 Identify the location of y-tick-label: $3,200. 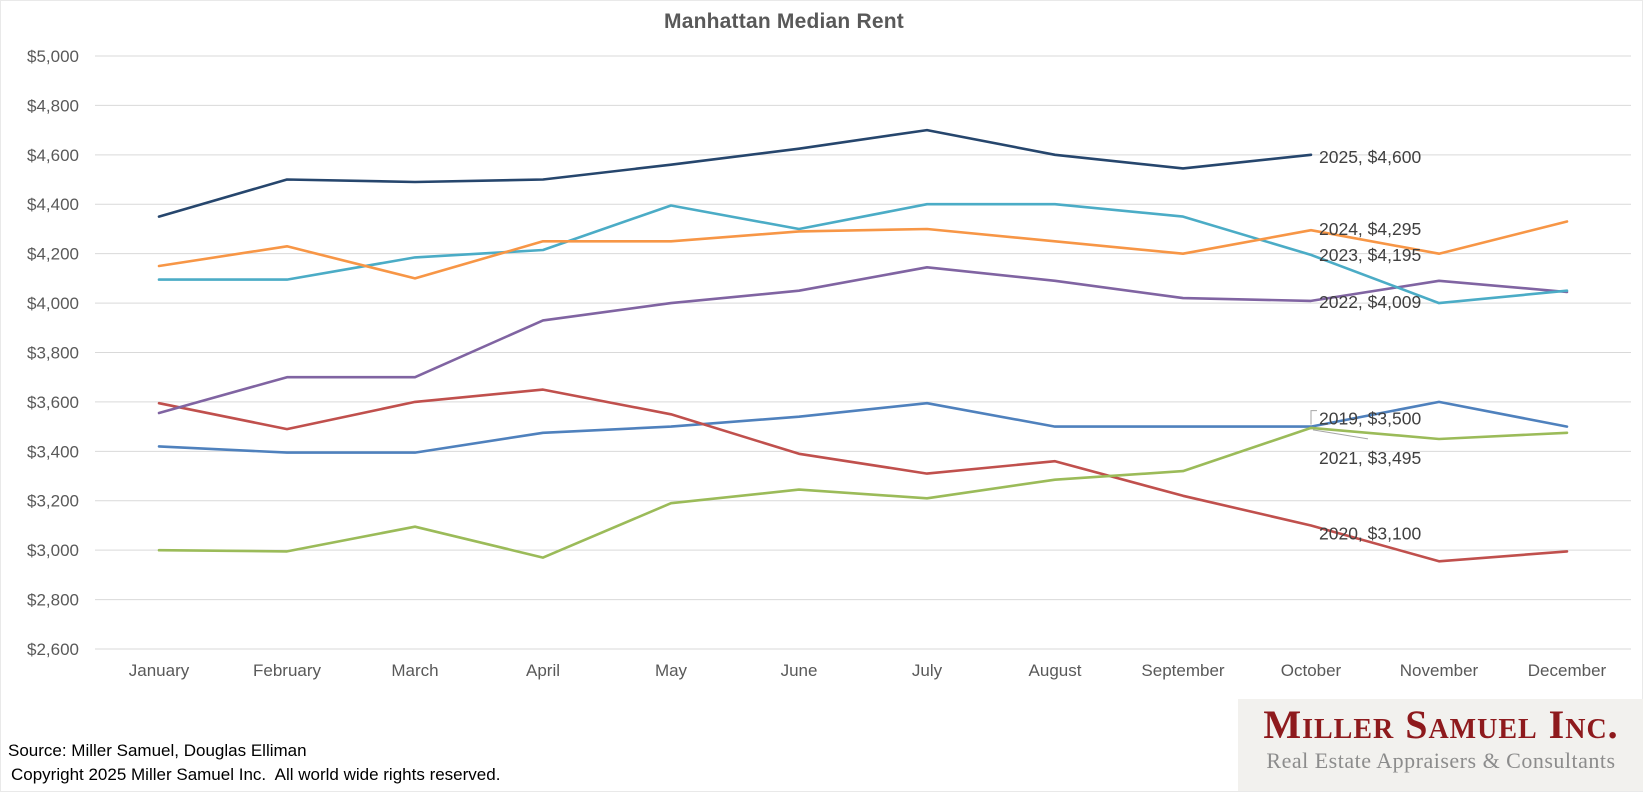
(53, 501).